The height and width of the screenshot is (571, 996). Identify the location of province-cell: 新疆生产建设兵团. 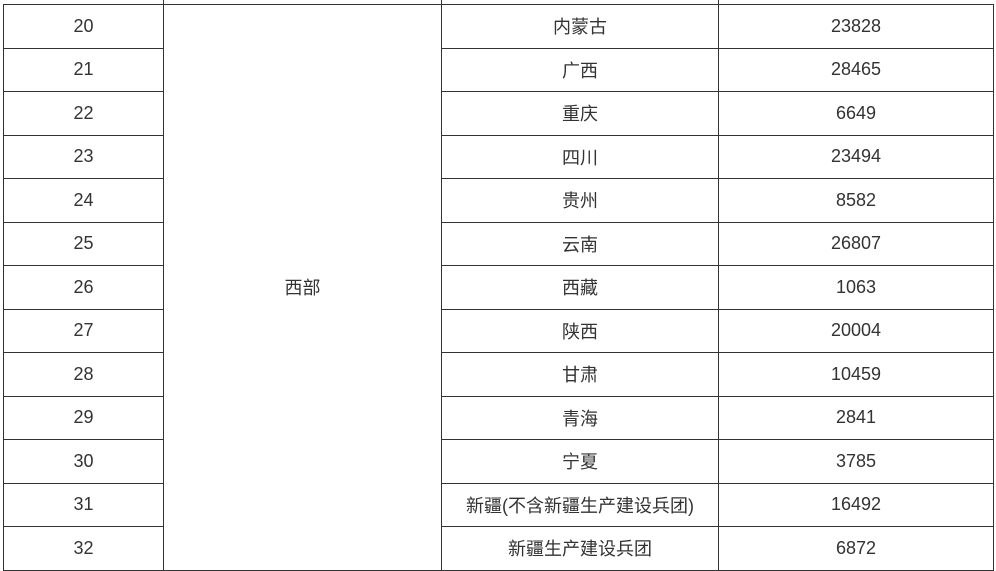
(580, 548).